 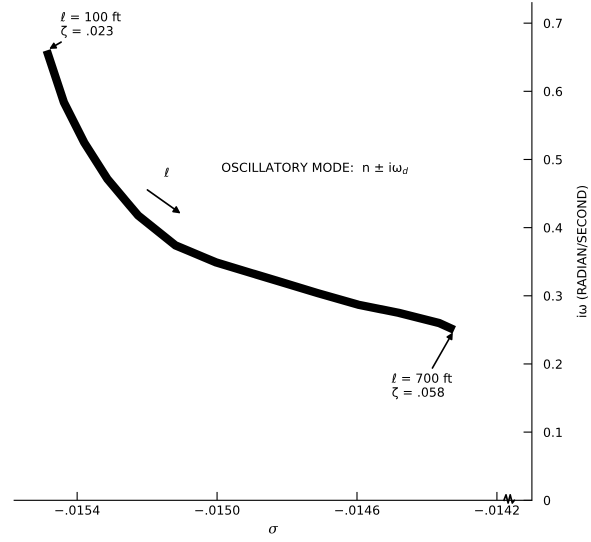 What do you see at coordinates (315, 168) in the screenshot?
I see `annotation: OSCILLATORY MODE: n ± iω$_{d}$` at bounding box center [315, 168].